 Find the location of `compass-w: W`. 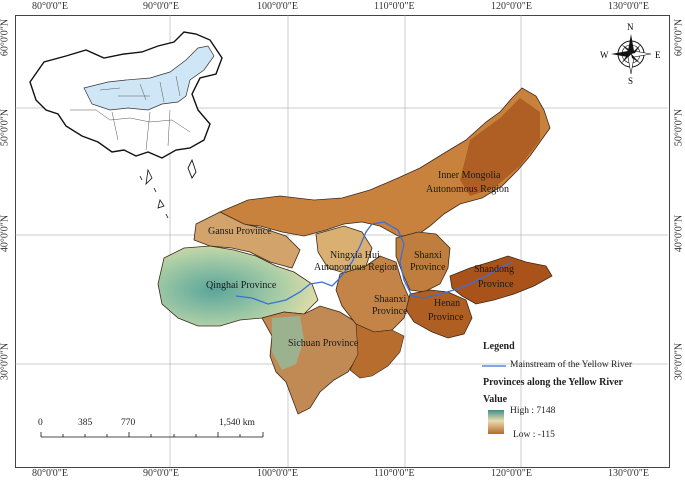

compass-w: W is located at coordinates (604, 55).